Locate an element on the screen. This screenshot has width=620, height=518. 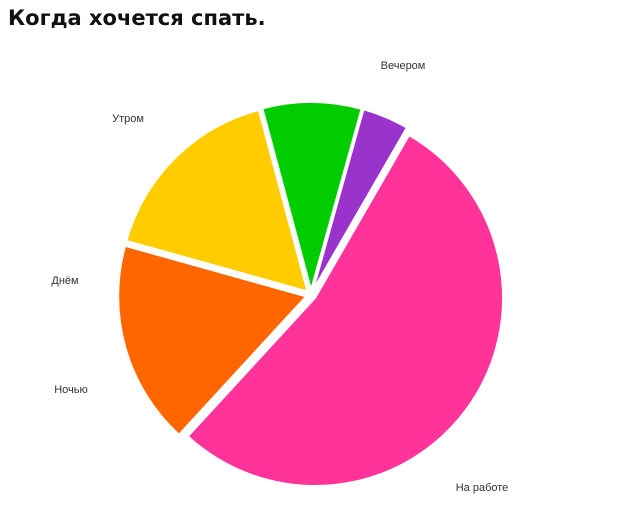
pie-label-at-work: На работе is located at coordinates (482, 488).